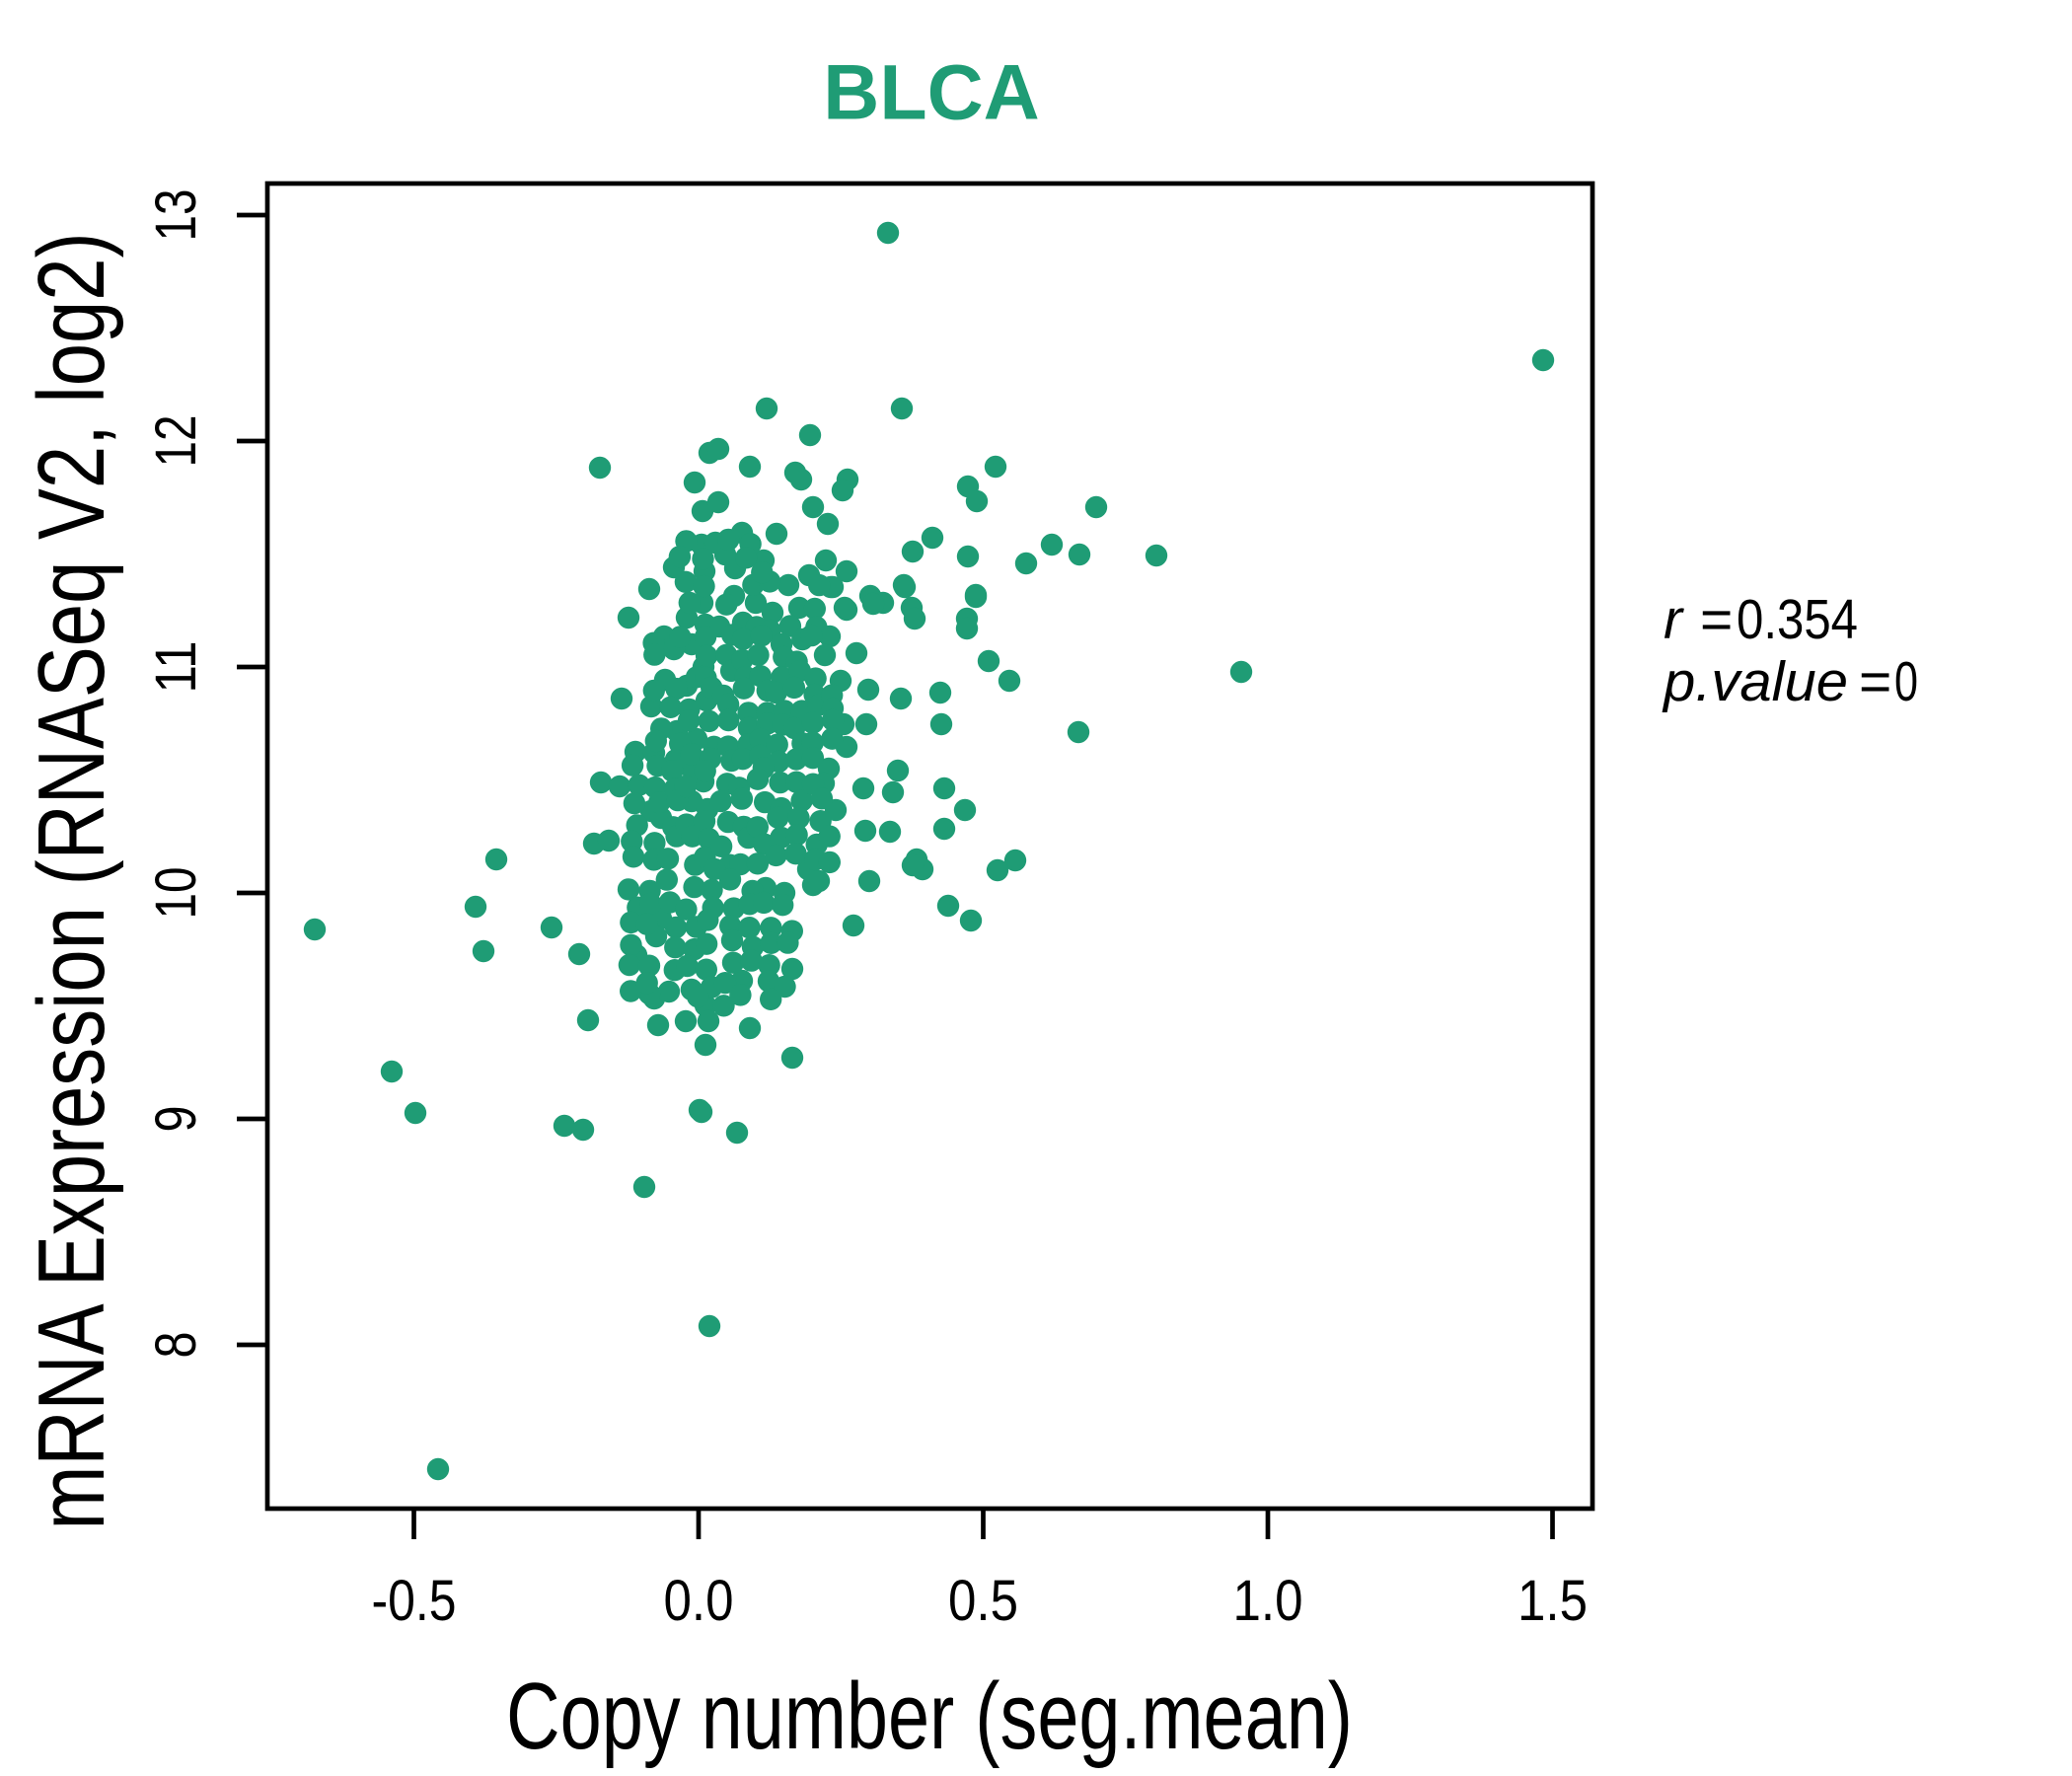 The height and width of the screenshot is (1776, 2072). I want to click on svg-text: 11, so click(176, 668).